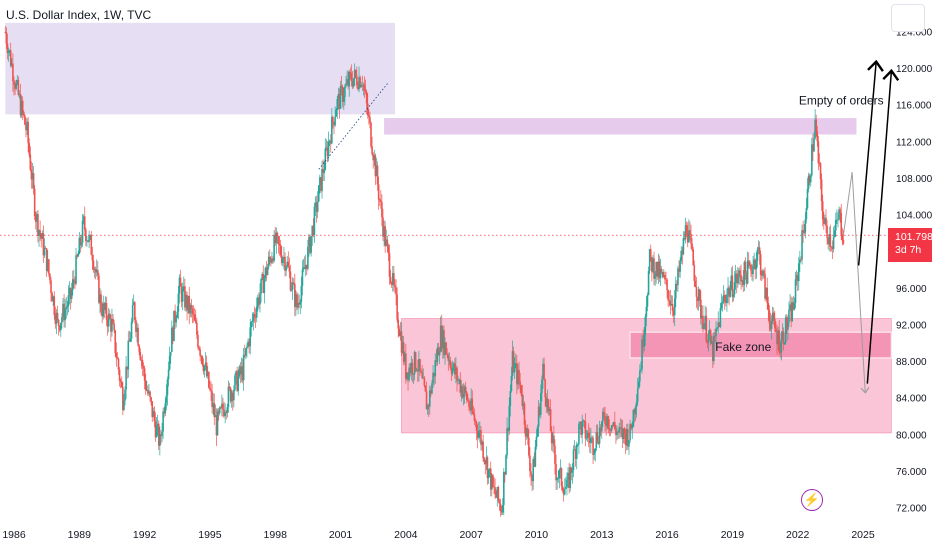  What do you see at coordinates (911, 325) in the screenshot?
I see `y-tick-label: 92.000` at bounding box center [911, 325].